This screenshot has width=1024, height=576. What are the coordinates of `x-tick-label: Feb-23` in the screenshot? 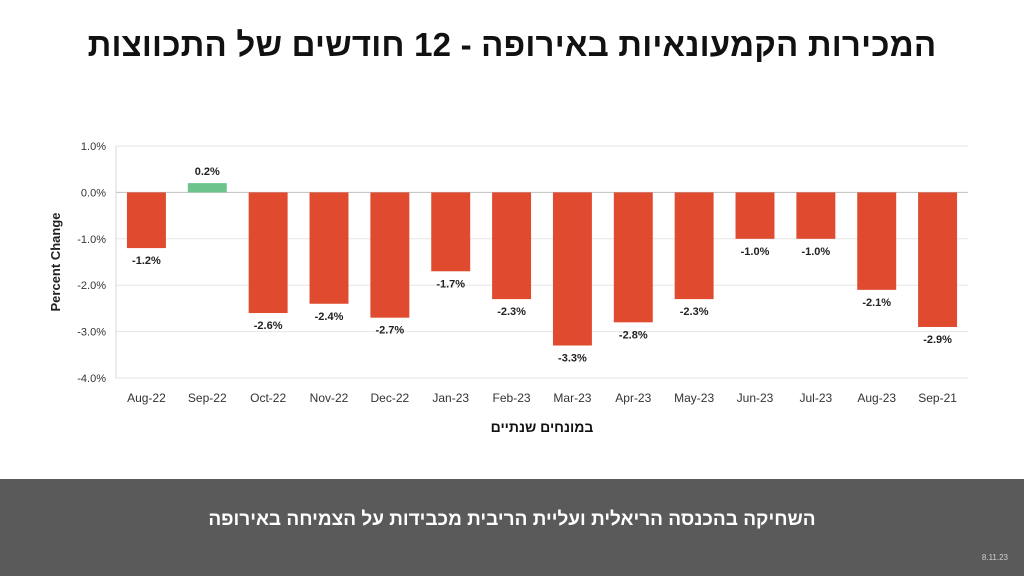 It's located at (512, 398).